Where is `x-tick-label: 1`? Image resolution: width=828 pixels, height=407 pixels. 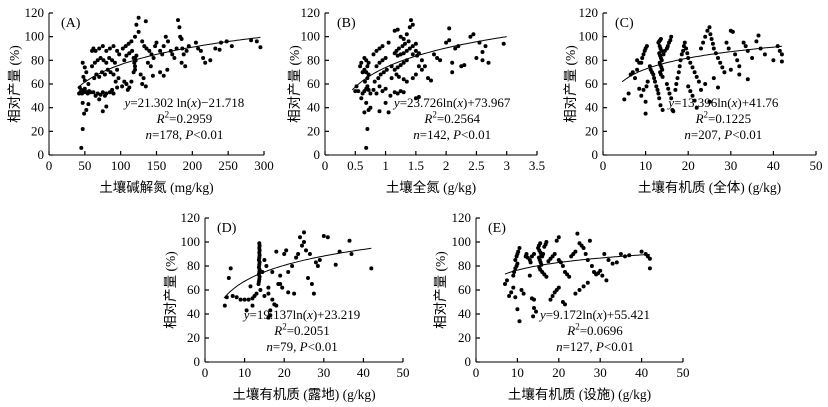 x-tick-label: 1 is located at coordinates (385, 165).